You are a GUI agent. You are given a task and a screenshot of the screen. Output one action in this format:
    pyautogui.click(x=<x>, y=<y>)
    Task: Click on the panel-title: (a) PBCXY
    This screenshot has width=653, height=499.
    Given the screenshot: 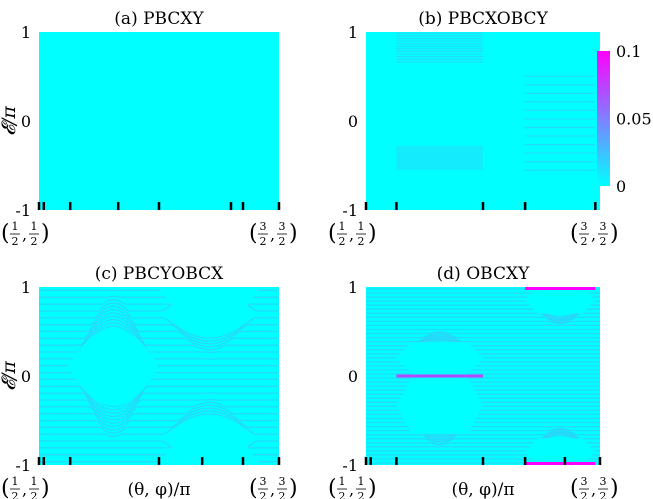 What is the action you would take?
    pyautogui.click(x=159, y=19)
    